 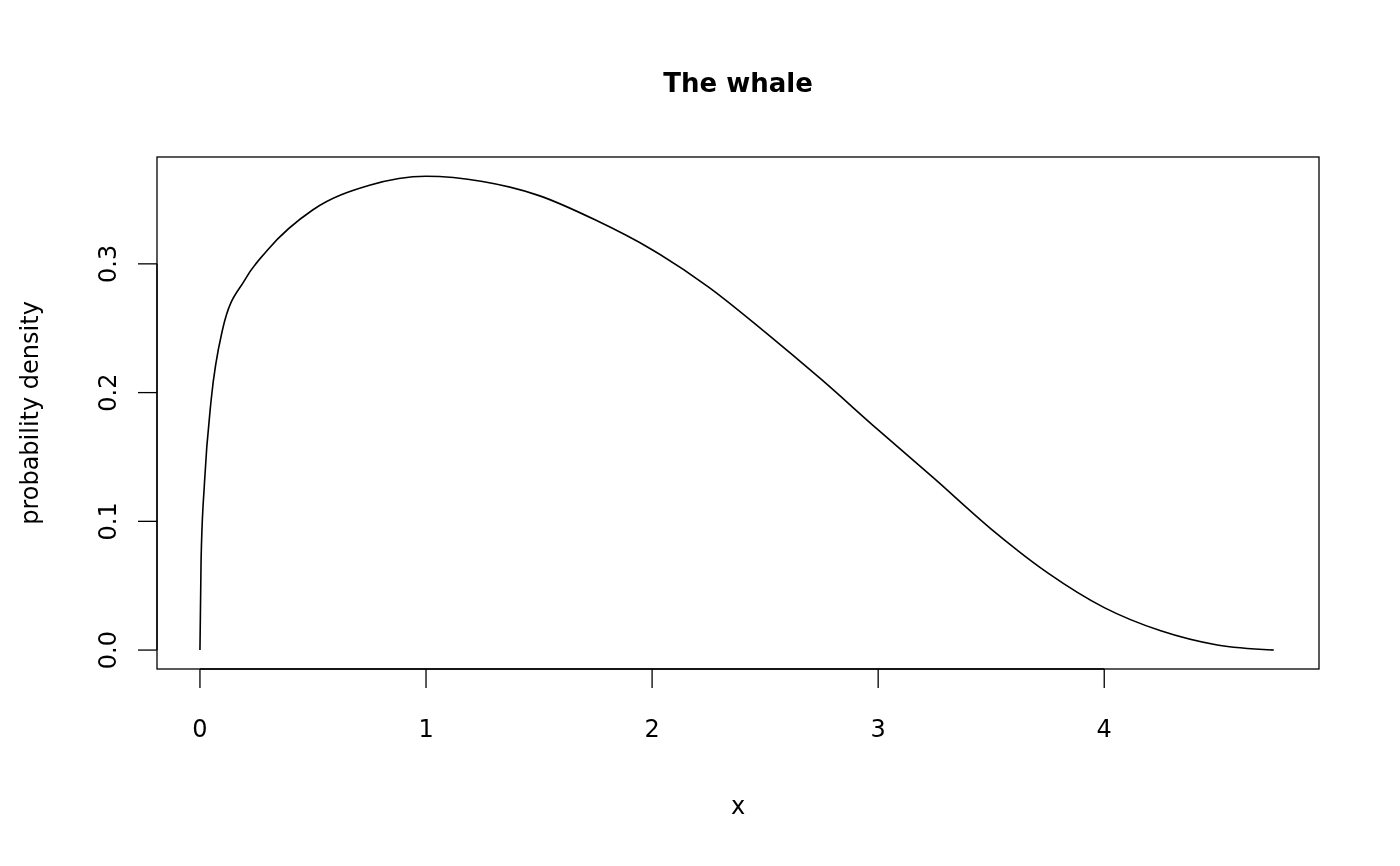 What do you see at coordinates (108, 650) in the screenshot?
I see `y-tick-label: 0.0` at bounding box center [108, 650].